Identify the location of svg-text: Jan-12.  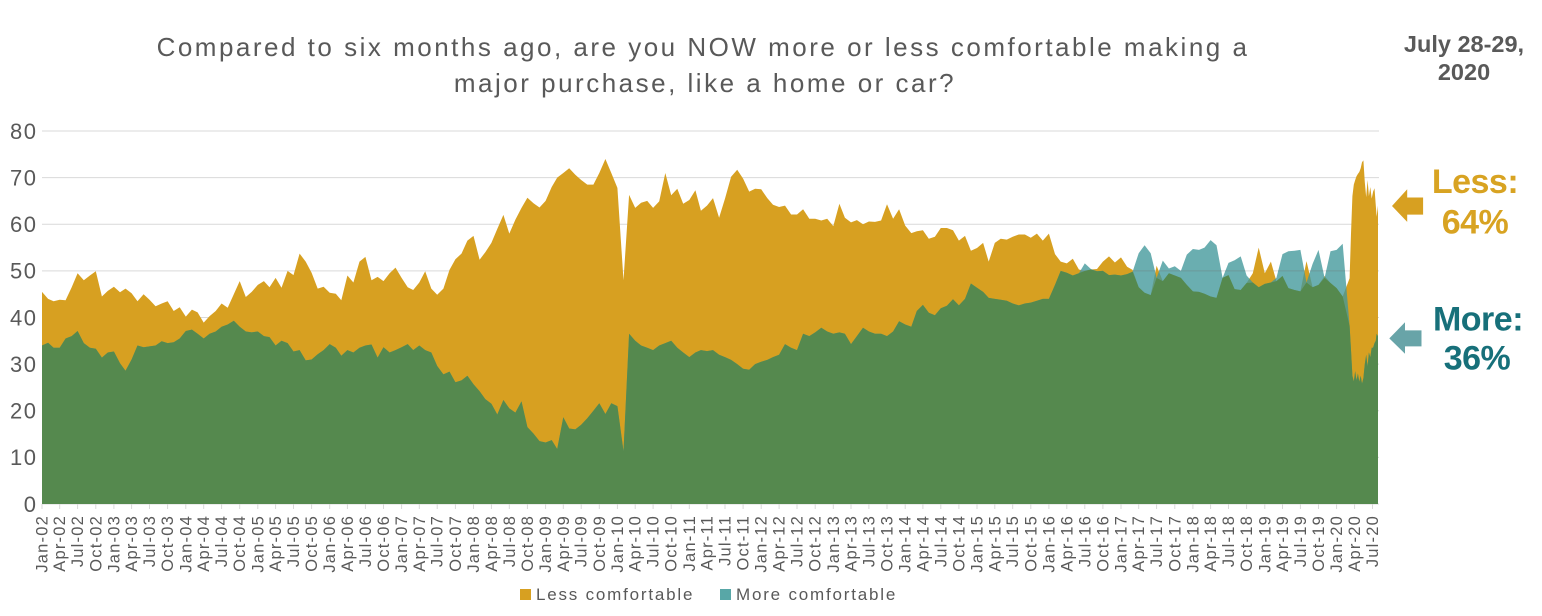
(762, 544).